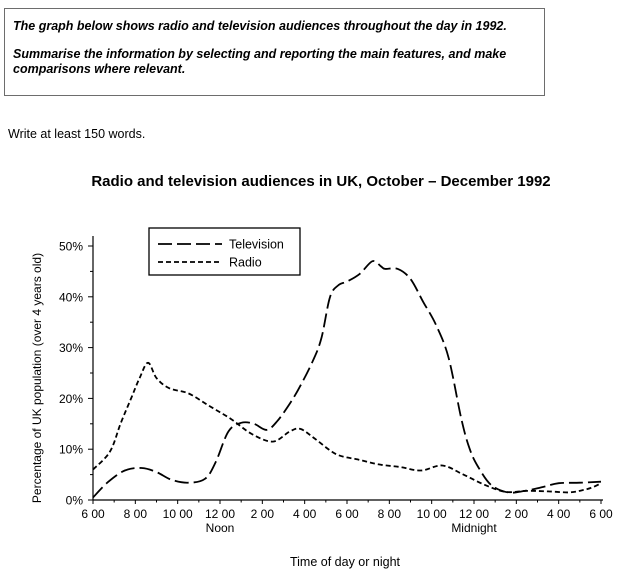  I want to click on y-tick-label: 0%, so click(75, 501).